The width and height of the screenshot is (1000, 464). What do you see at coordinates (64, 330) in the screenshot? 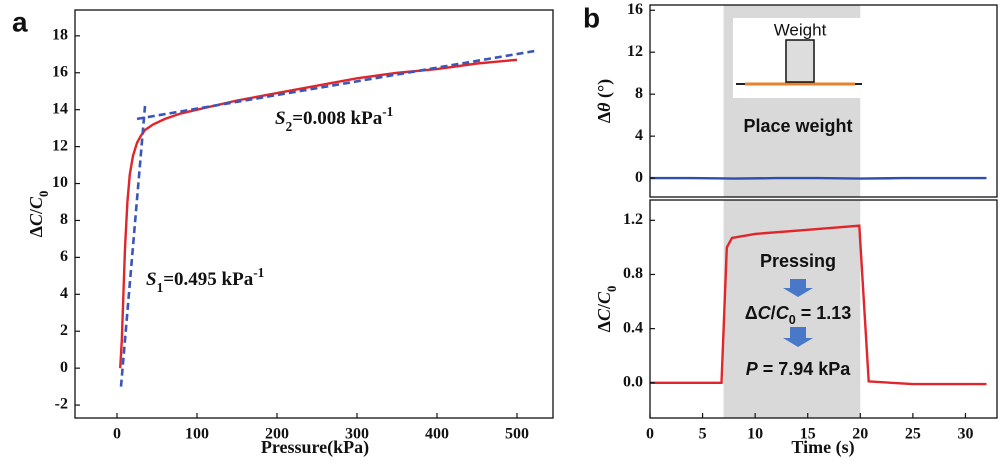
I see `y-tick-label: 2` at bounding box center [64, 330].